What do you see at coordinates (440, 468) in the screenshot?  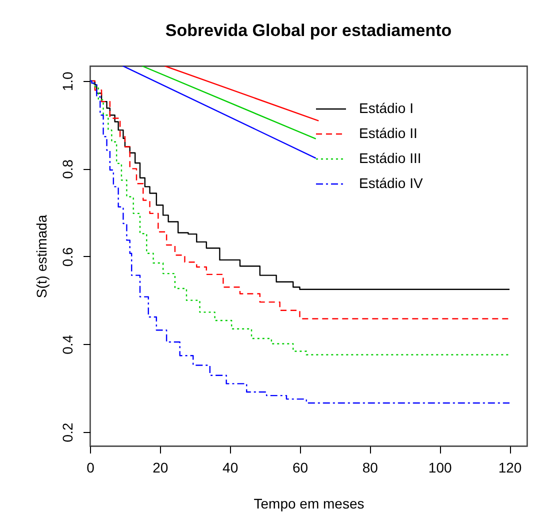 I see `x-tick-label: 100` at bounding box center [440, 468].